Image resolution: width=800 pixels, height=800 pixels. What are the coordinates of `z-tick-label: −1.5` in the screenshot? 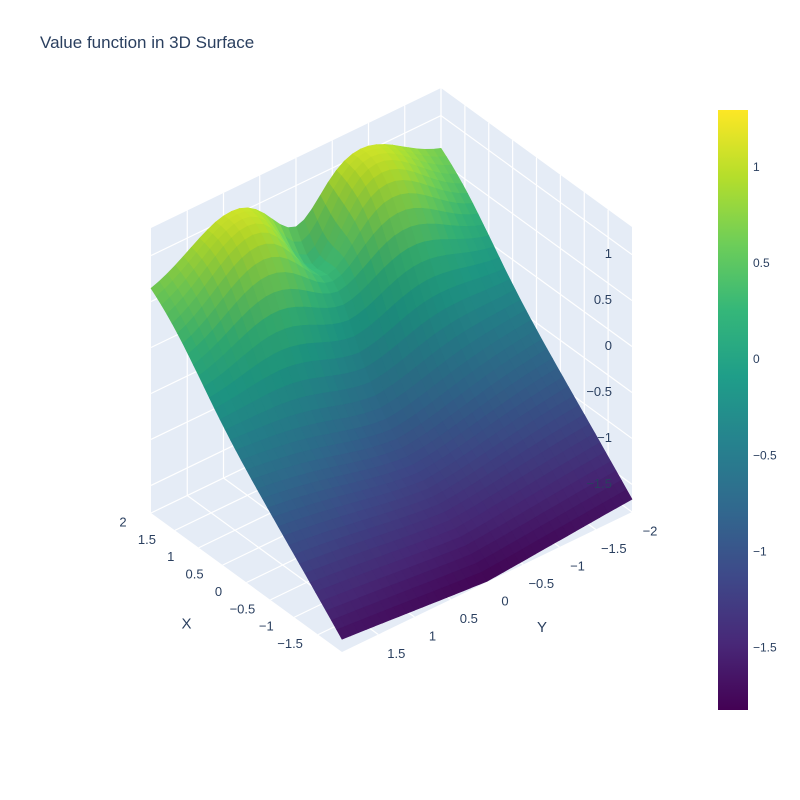 It's located at (599, 483).